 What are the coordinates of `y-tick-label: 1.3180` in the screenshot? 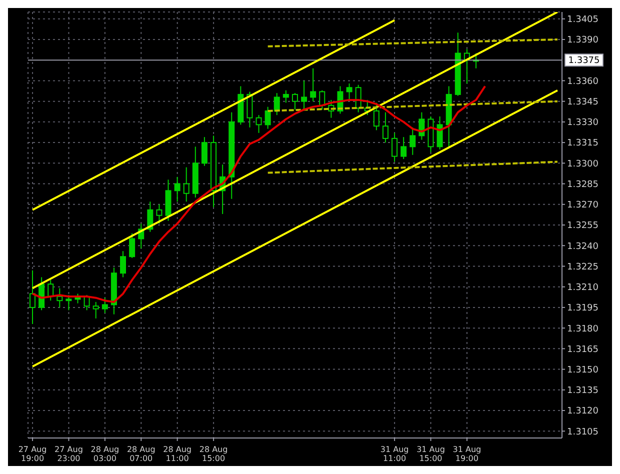 It's located at (583, 329).